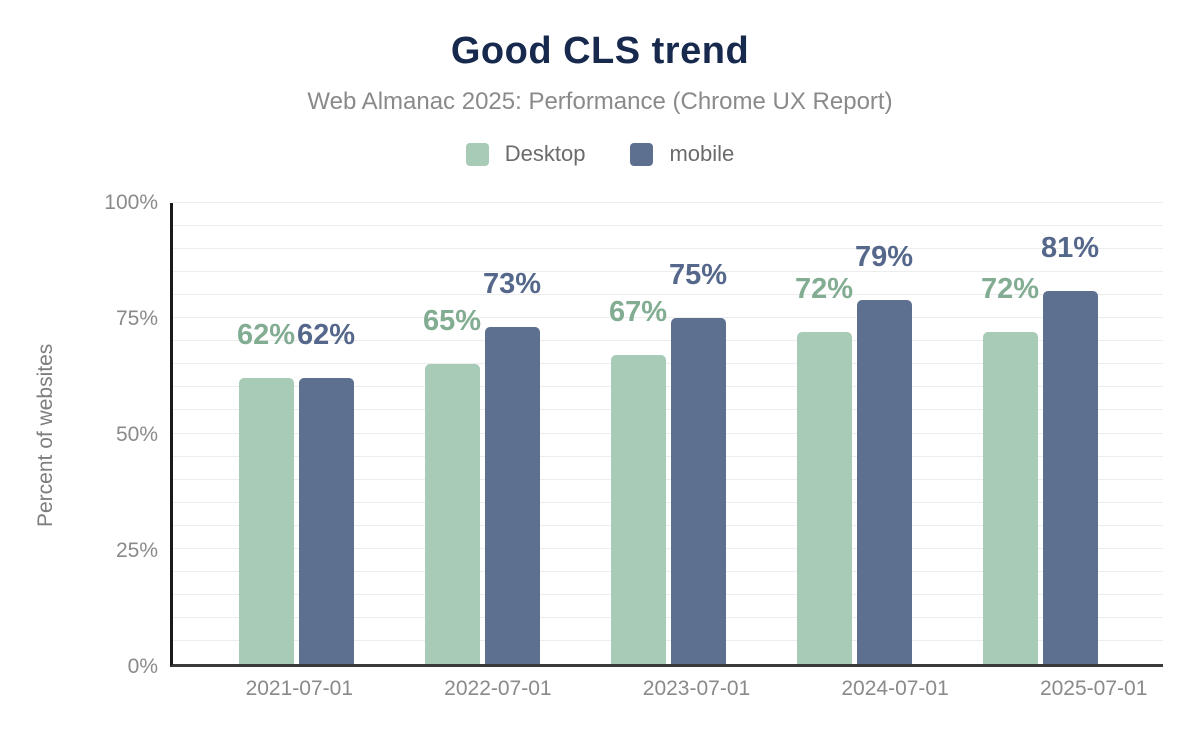  Describe the element at coordinates (142, 666) in the screenshot. I see `y-tick-label: 0%` at that location.